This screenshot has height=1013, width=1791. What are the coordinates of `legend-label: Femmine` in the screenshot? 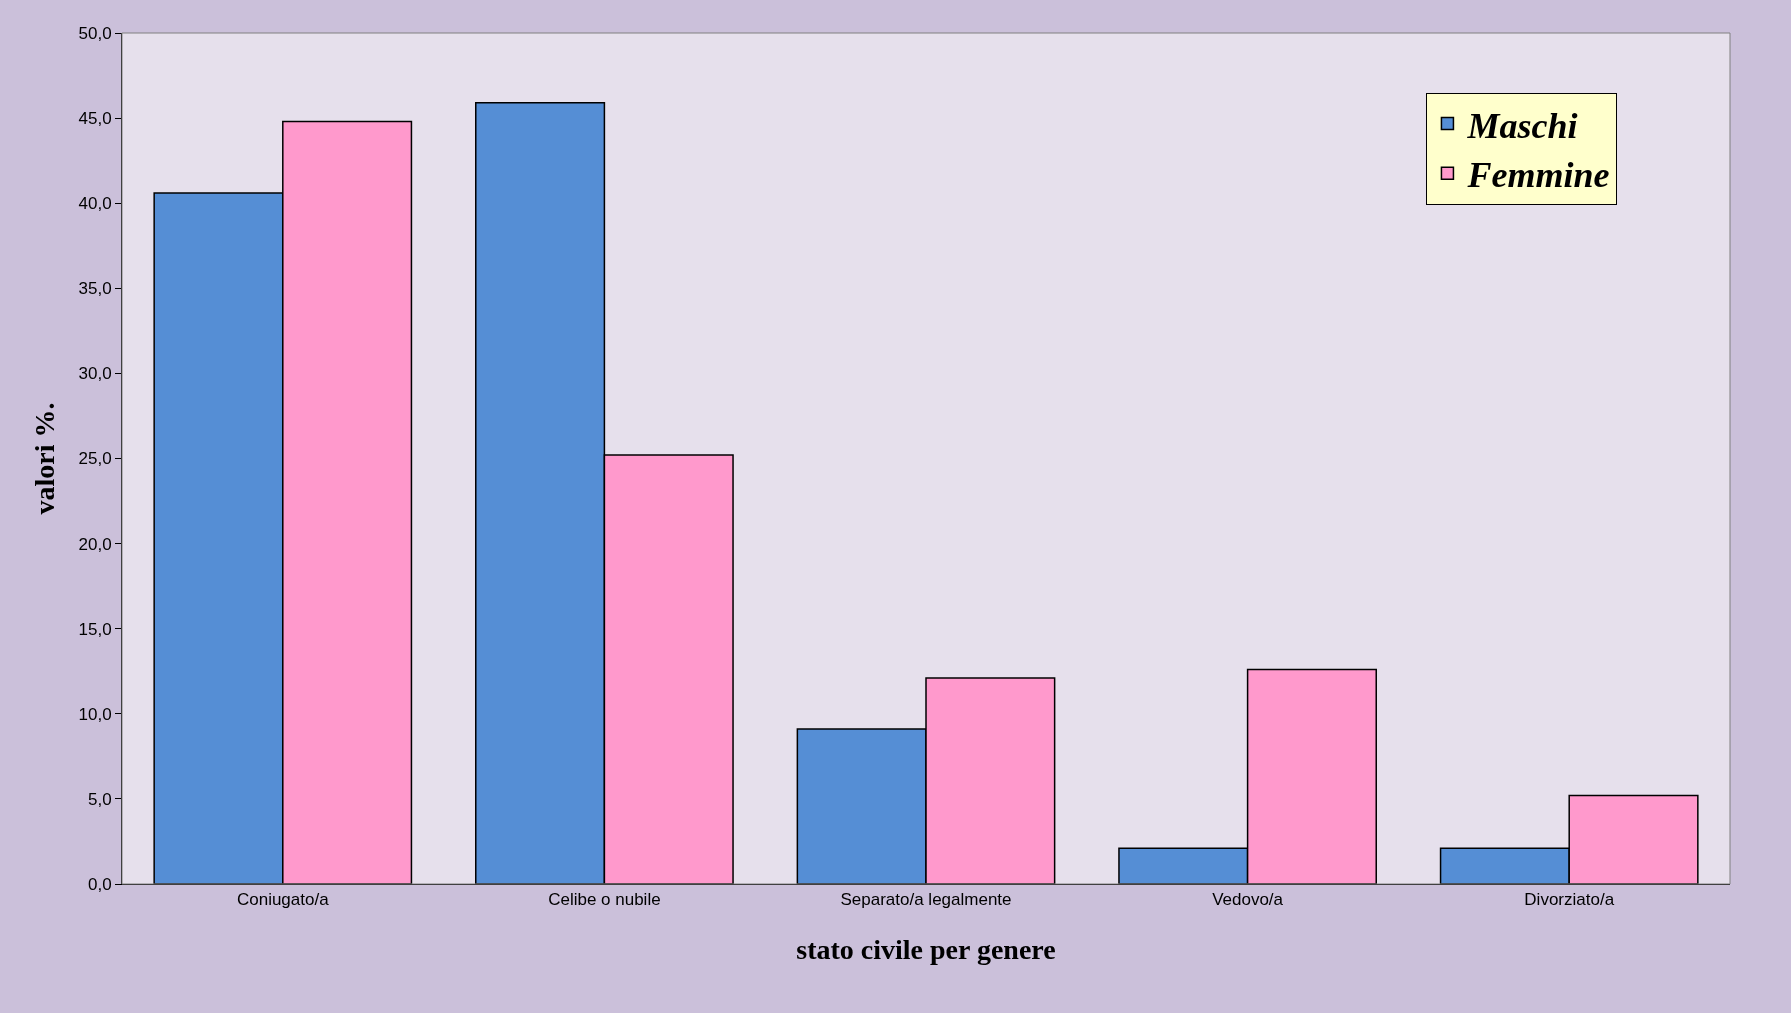 It's located at (1538, 175).